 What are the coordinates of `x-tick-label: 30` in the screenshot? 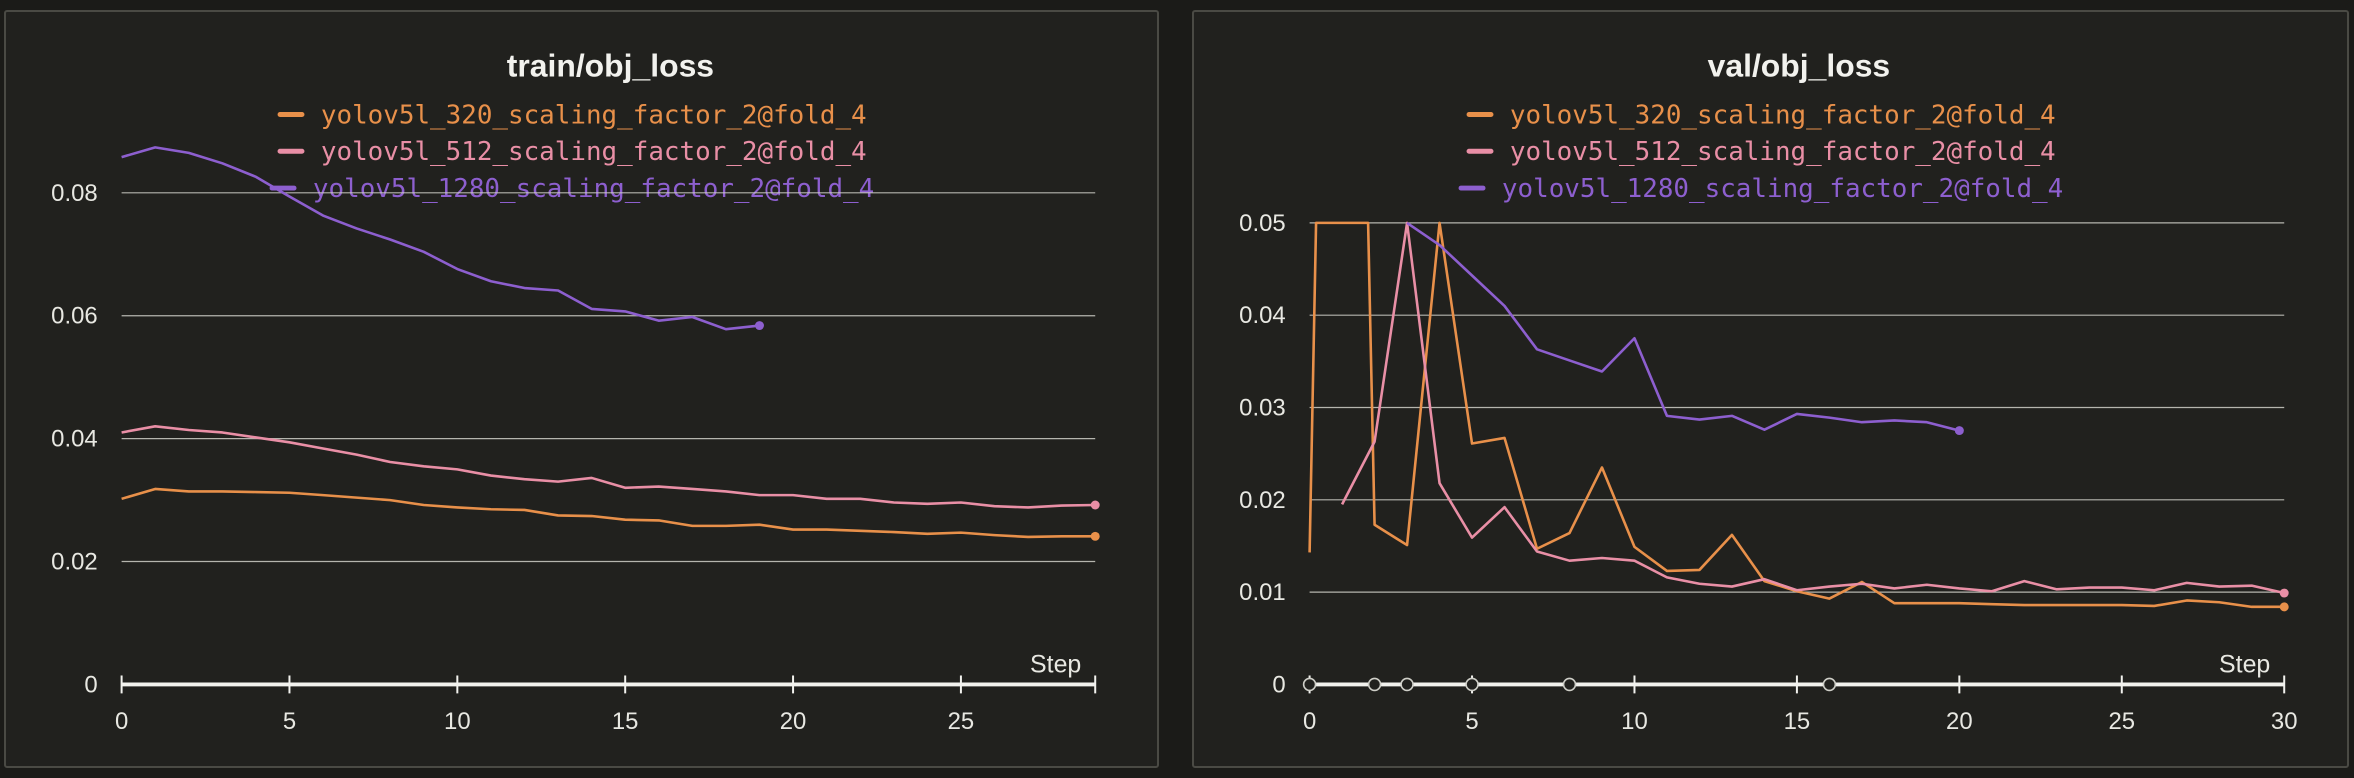 It's located at (2284, 721).